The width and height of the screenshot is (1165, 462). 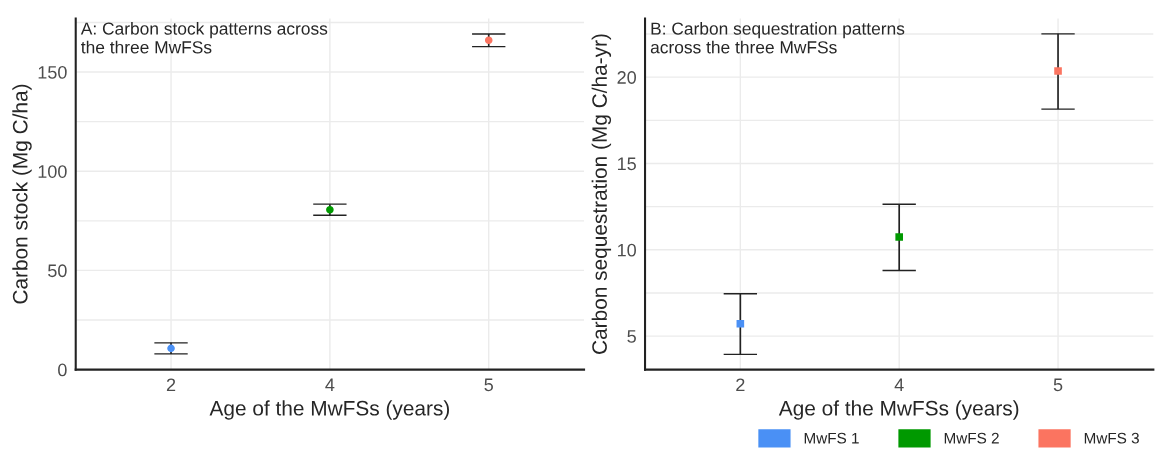 What do you see at coordinates (204, 37) in the screenshot?
I see `text: A: Carbon stock patterns across the three MwFSs` at bounding box center [204, 37].